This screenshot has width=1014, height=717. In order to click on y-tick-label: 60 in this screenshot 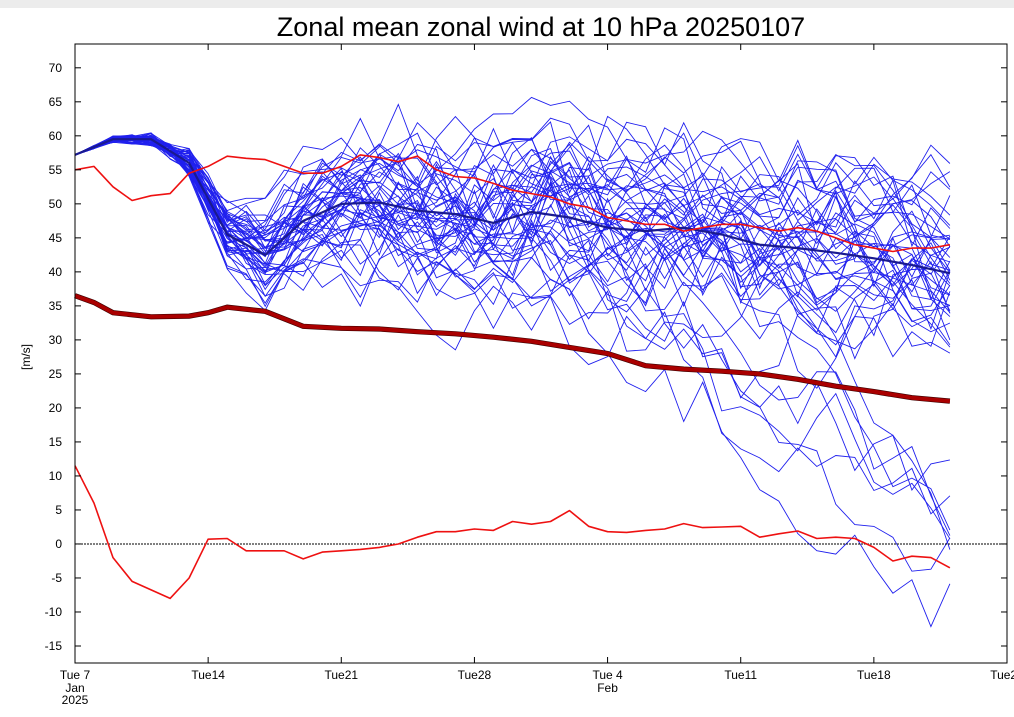, I will do `click(56, 136)`.